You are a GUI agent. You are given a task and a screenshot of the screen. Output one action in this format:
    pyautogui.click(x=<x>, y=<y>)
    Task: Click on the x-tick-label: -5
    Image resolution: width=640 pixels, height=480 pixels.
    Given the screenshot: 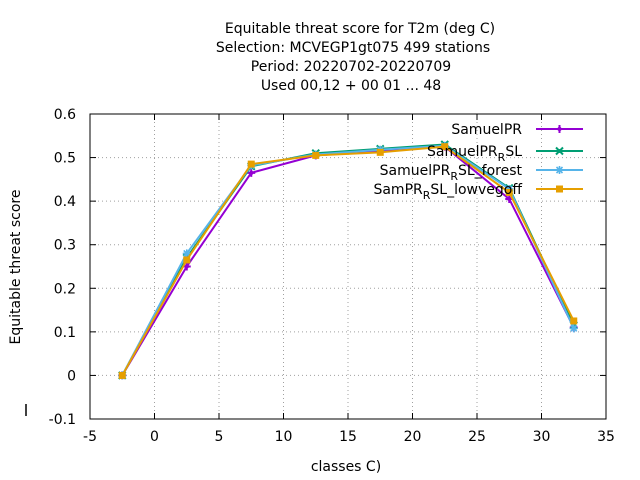 What is the action you would take?
    pyautogui.click(x=90, y=437)
    